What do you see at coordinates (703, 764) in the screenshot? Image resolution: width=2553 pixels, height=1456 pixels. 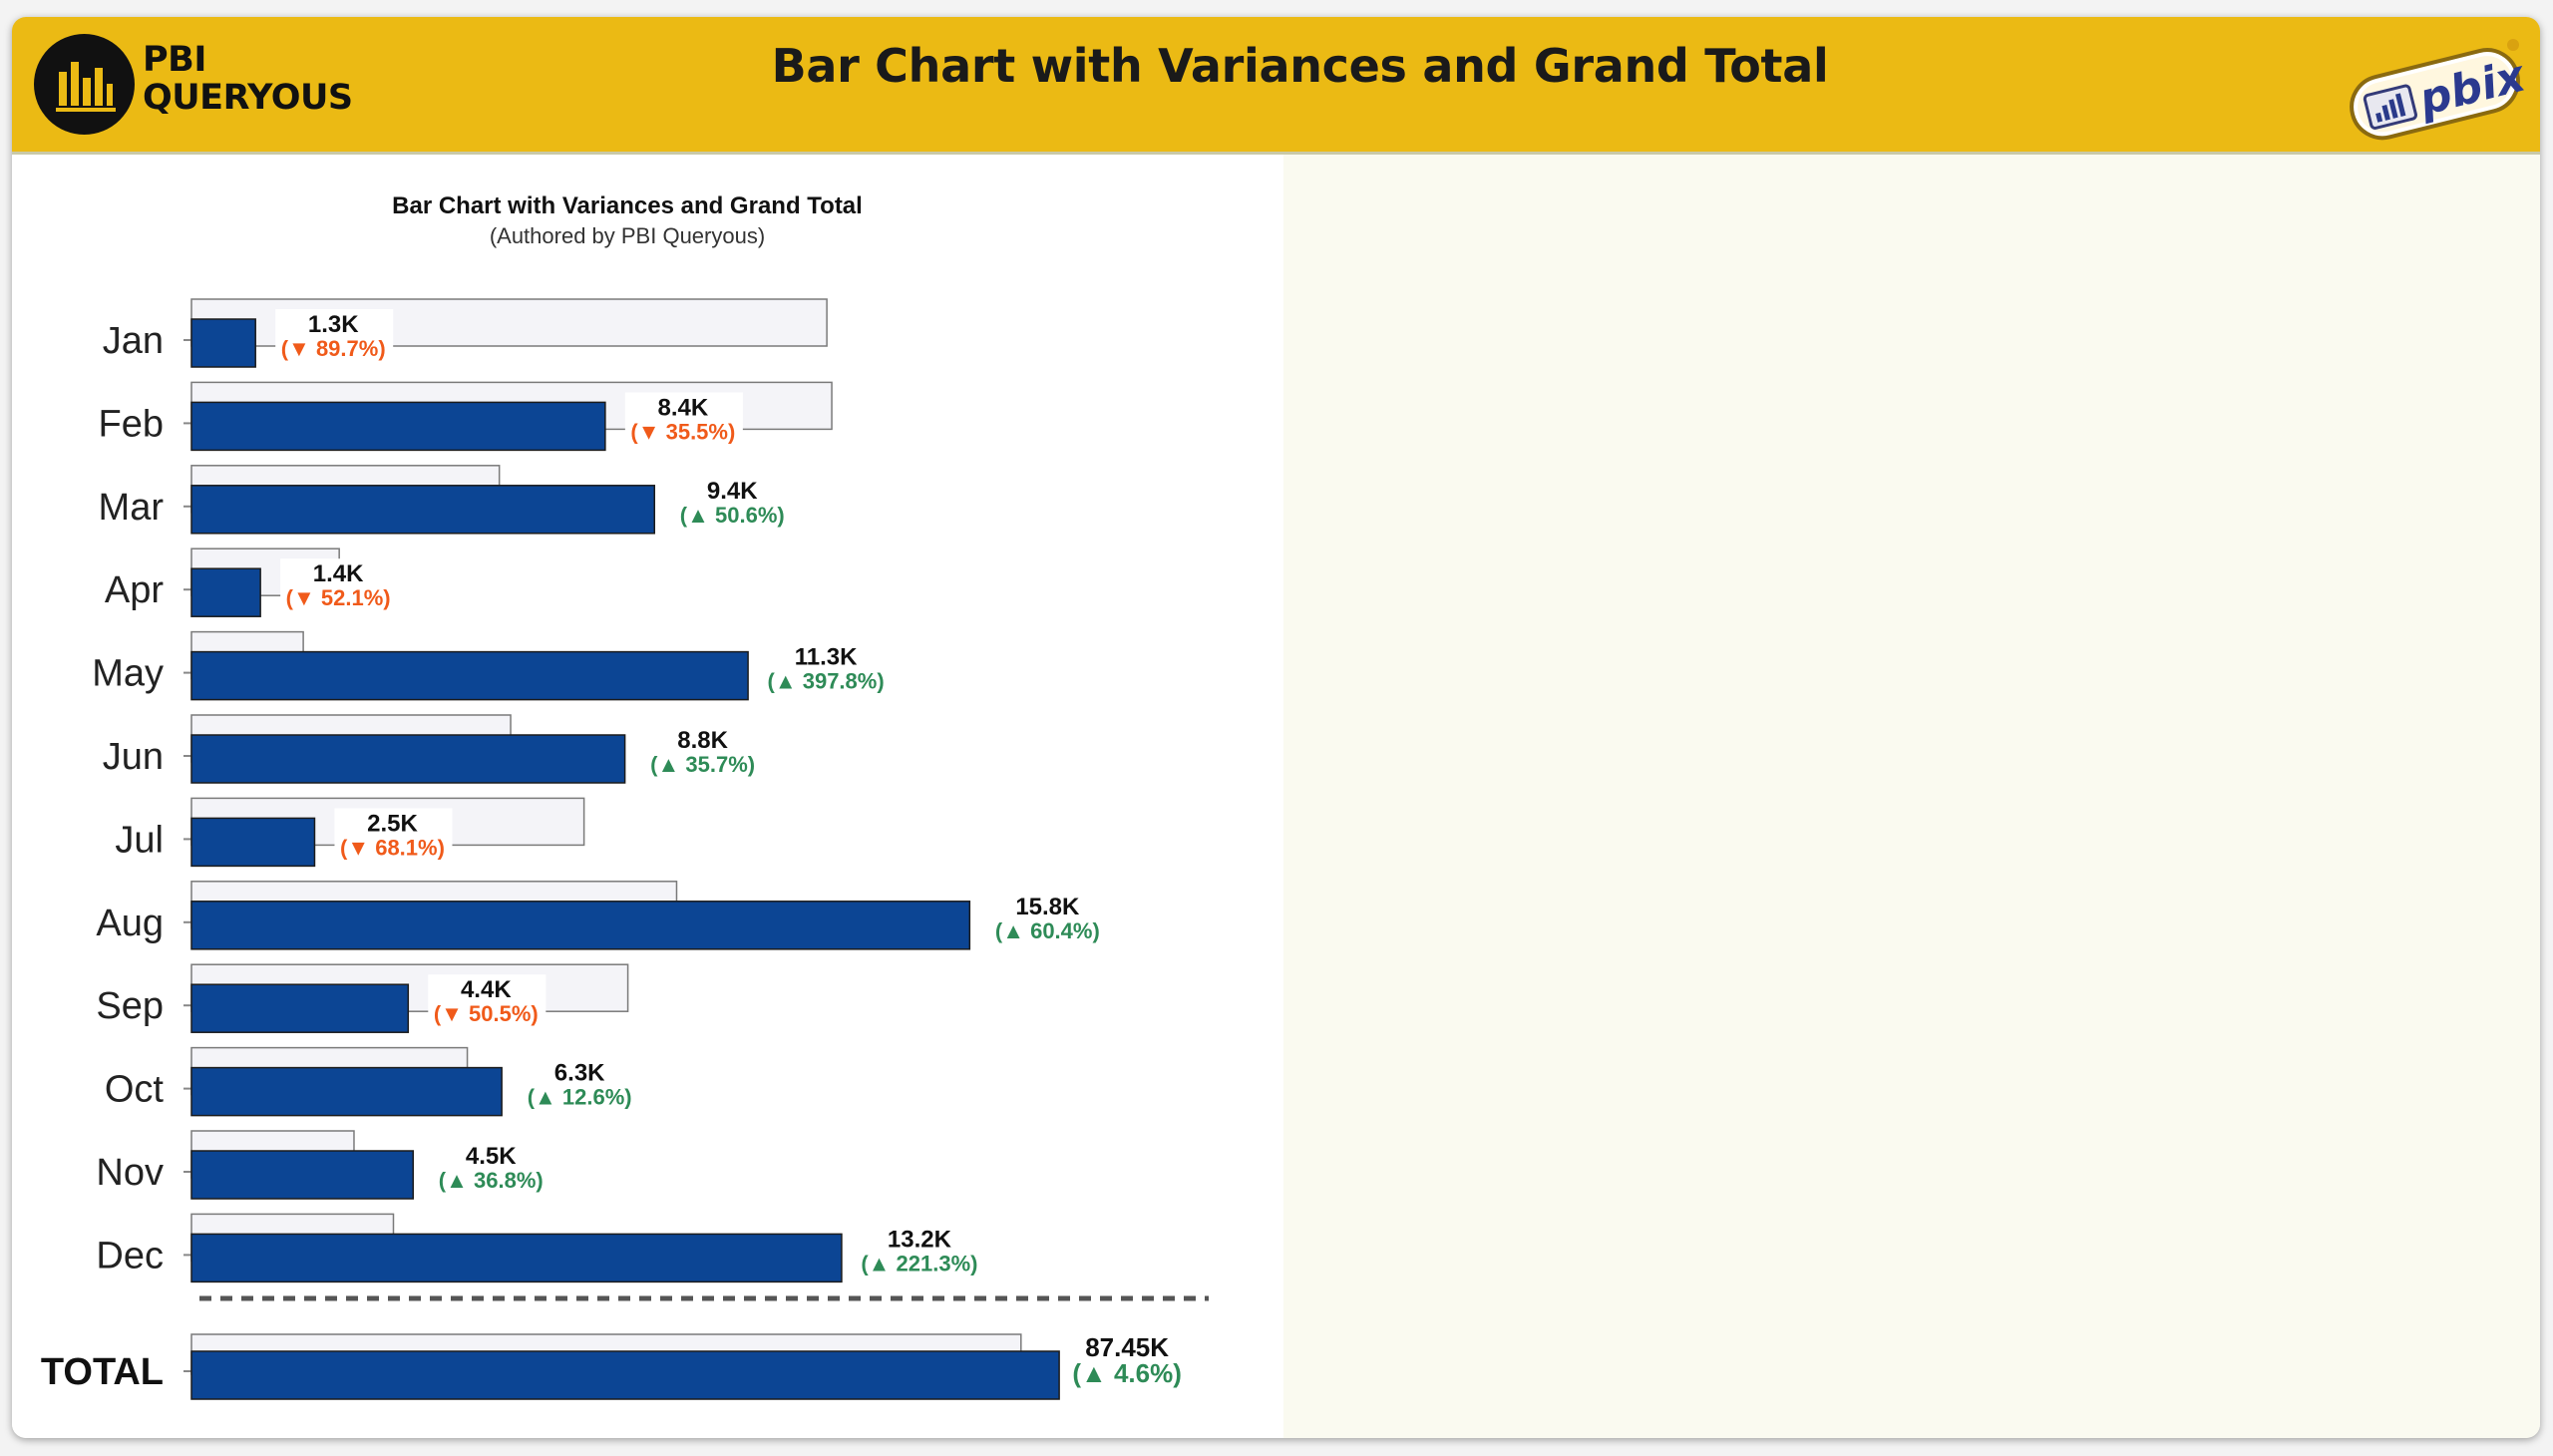 I see `variance-label: (▲ 35.7%)` at bounding box center [703, 764].